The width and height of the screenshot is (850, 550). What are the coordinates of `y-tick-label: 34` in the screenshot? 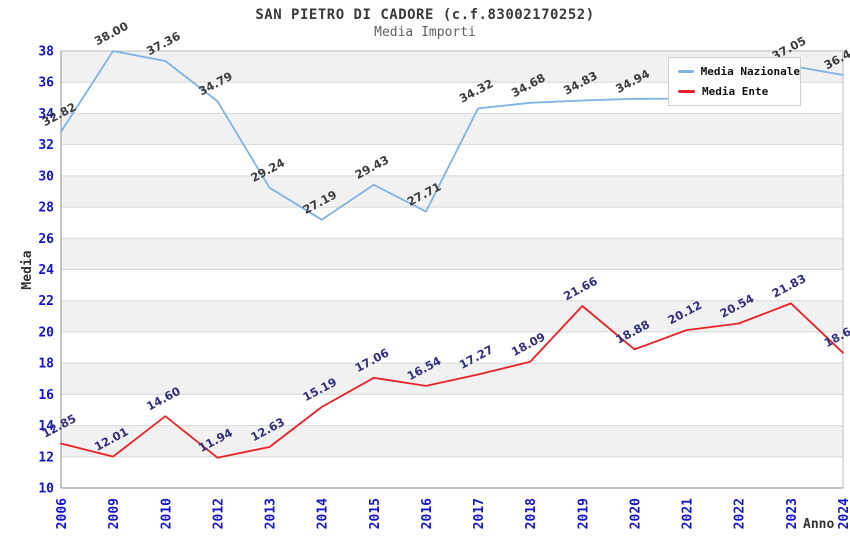 It's located at (46, 114).